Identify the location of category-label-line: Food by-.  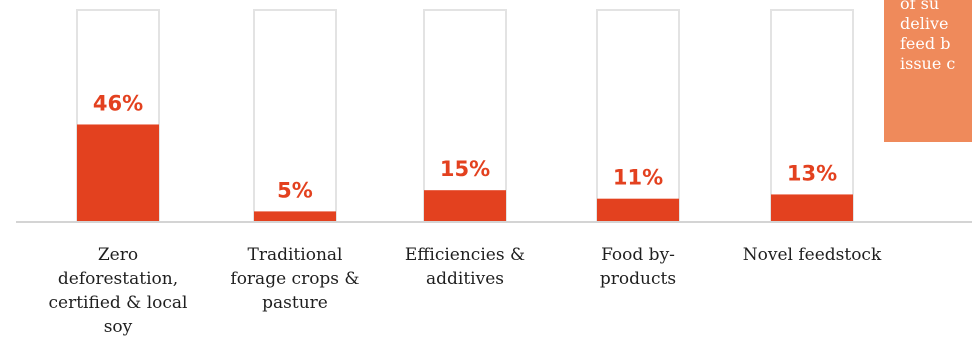
(638, 255).